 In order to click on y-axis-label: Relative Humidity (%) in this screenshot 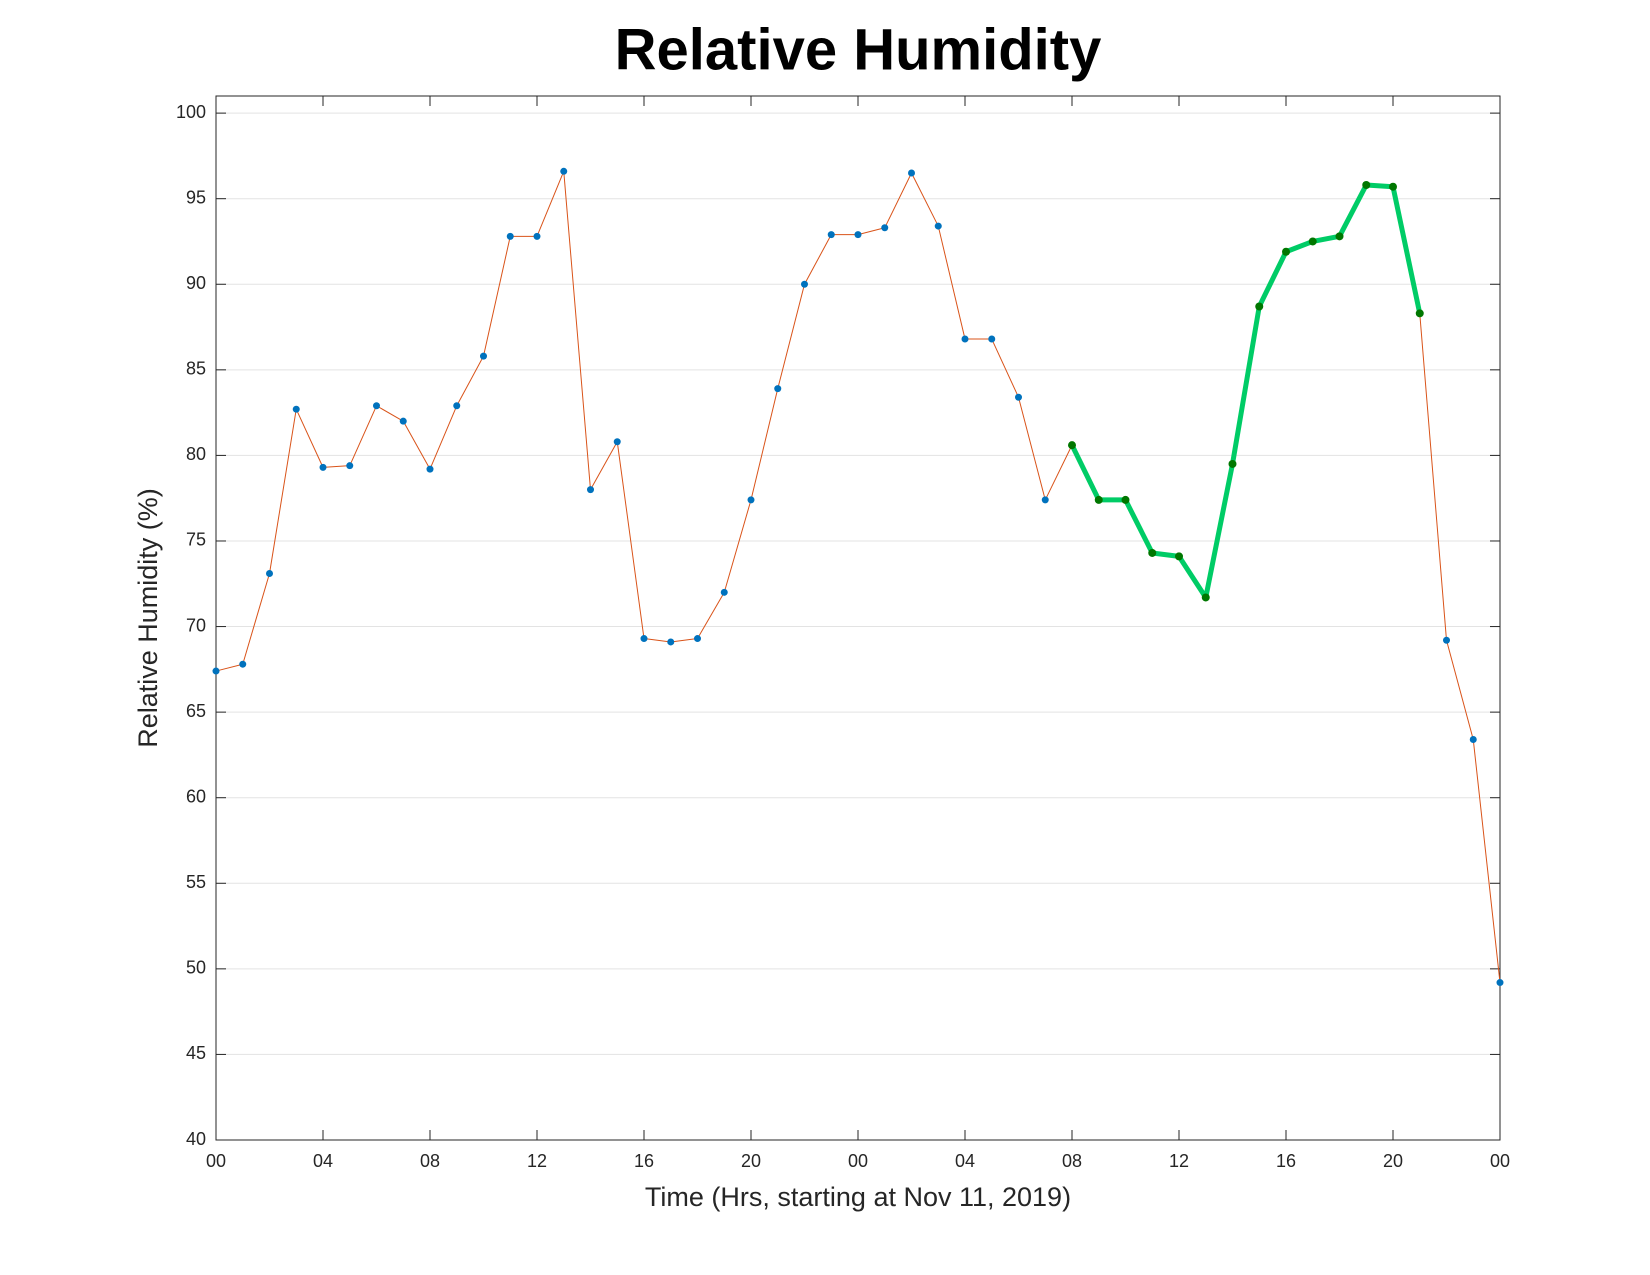, I will do `click(148, 618)`.